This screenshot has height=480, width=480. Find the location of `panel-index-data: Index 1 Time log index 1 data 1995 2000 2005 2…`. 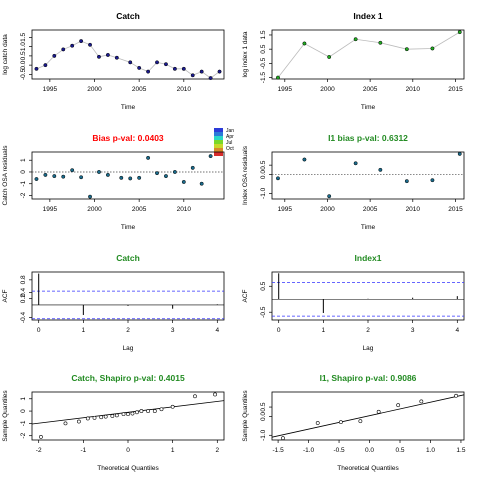

panel-index-data: Index 1 Time log index 1 data 1995 2000 2005 2… is located at coordinates (353, 61).